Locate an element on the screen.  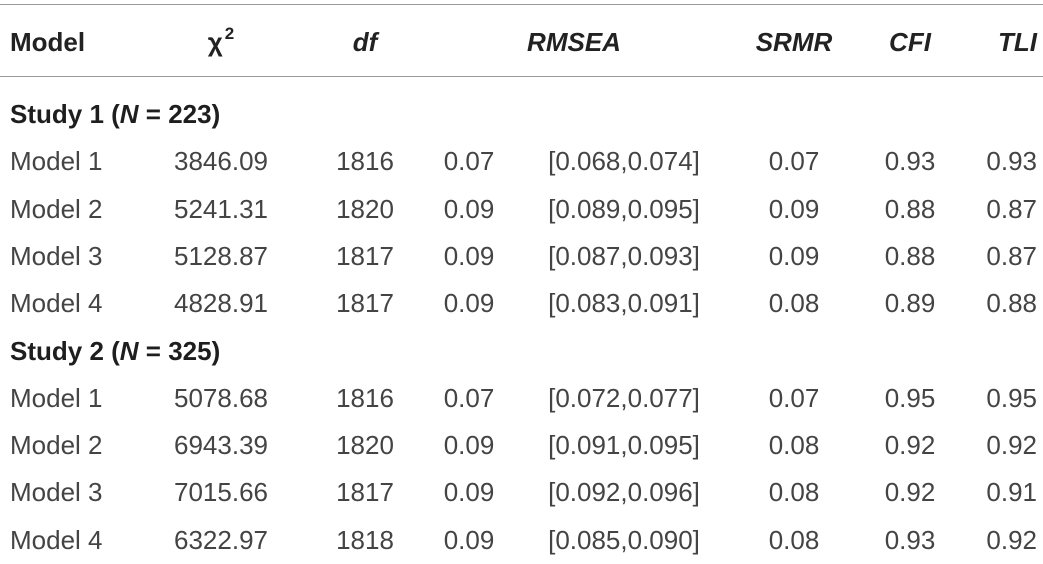
rmsea-ci-cell: [0.072,0.077] is located at coordinates (624, 397).